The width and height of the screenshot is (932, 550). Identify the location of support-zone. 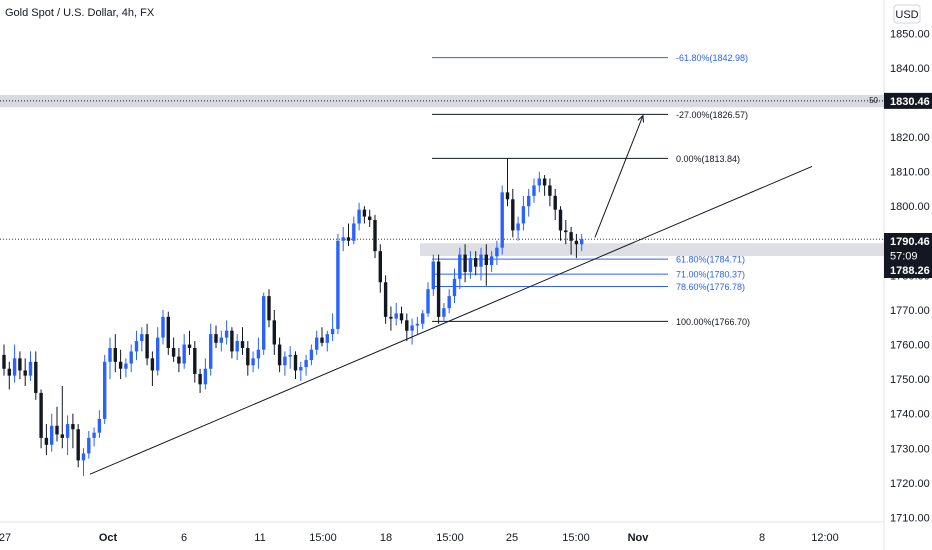
(652, 249).